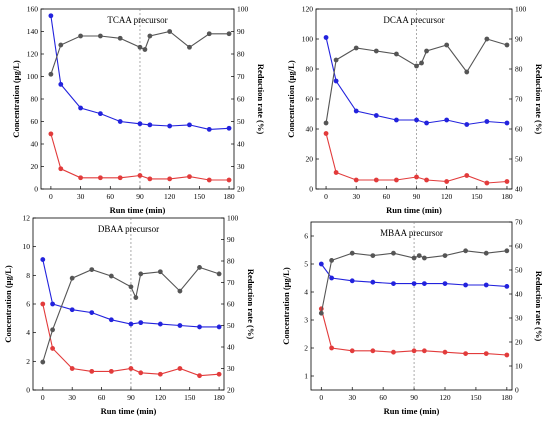  Describe the element at coordinates (413, 20) in the screenshot. I see `panel-title: DCAA precursor` at that location.